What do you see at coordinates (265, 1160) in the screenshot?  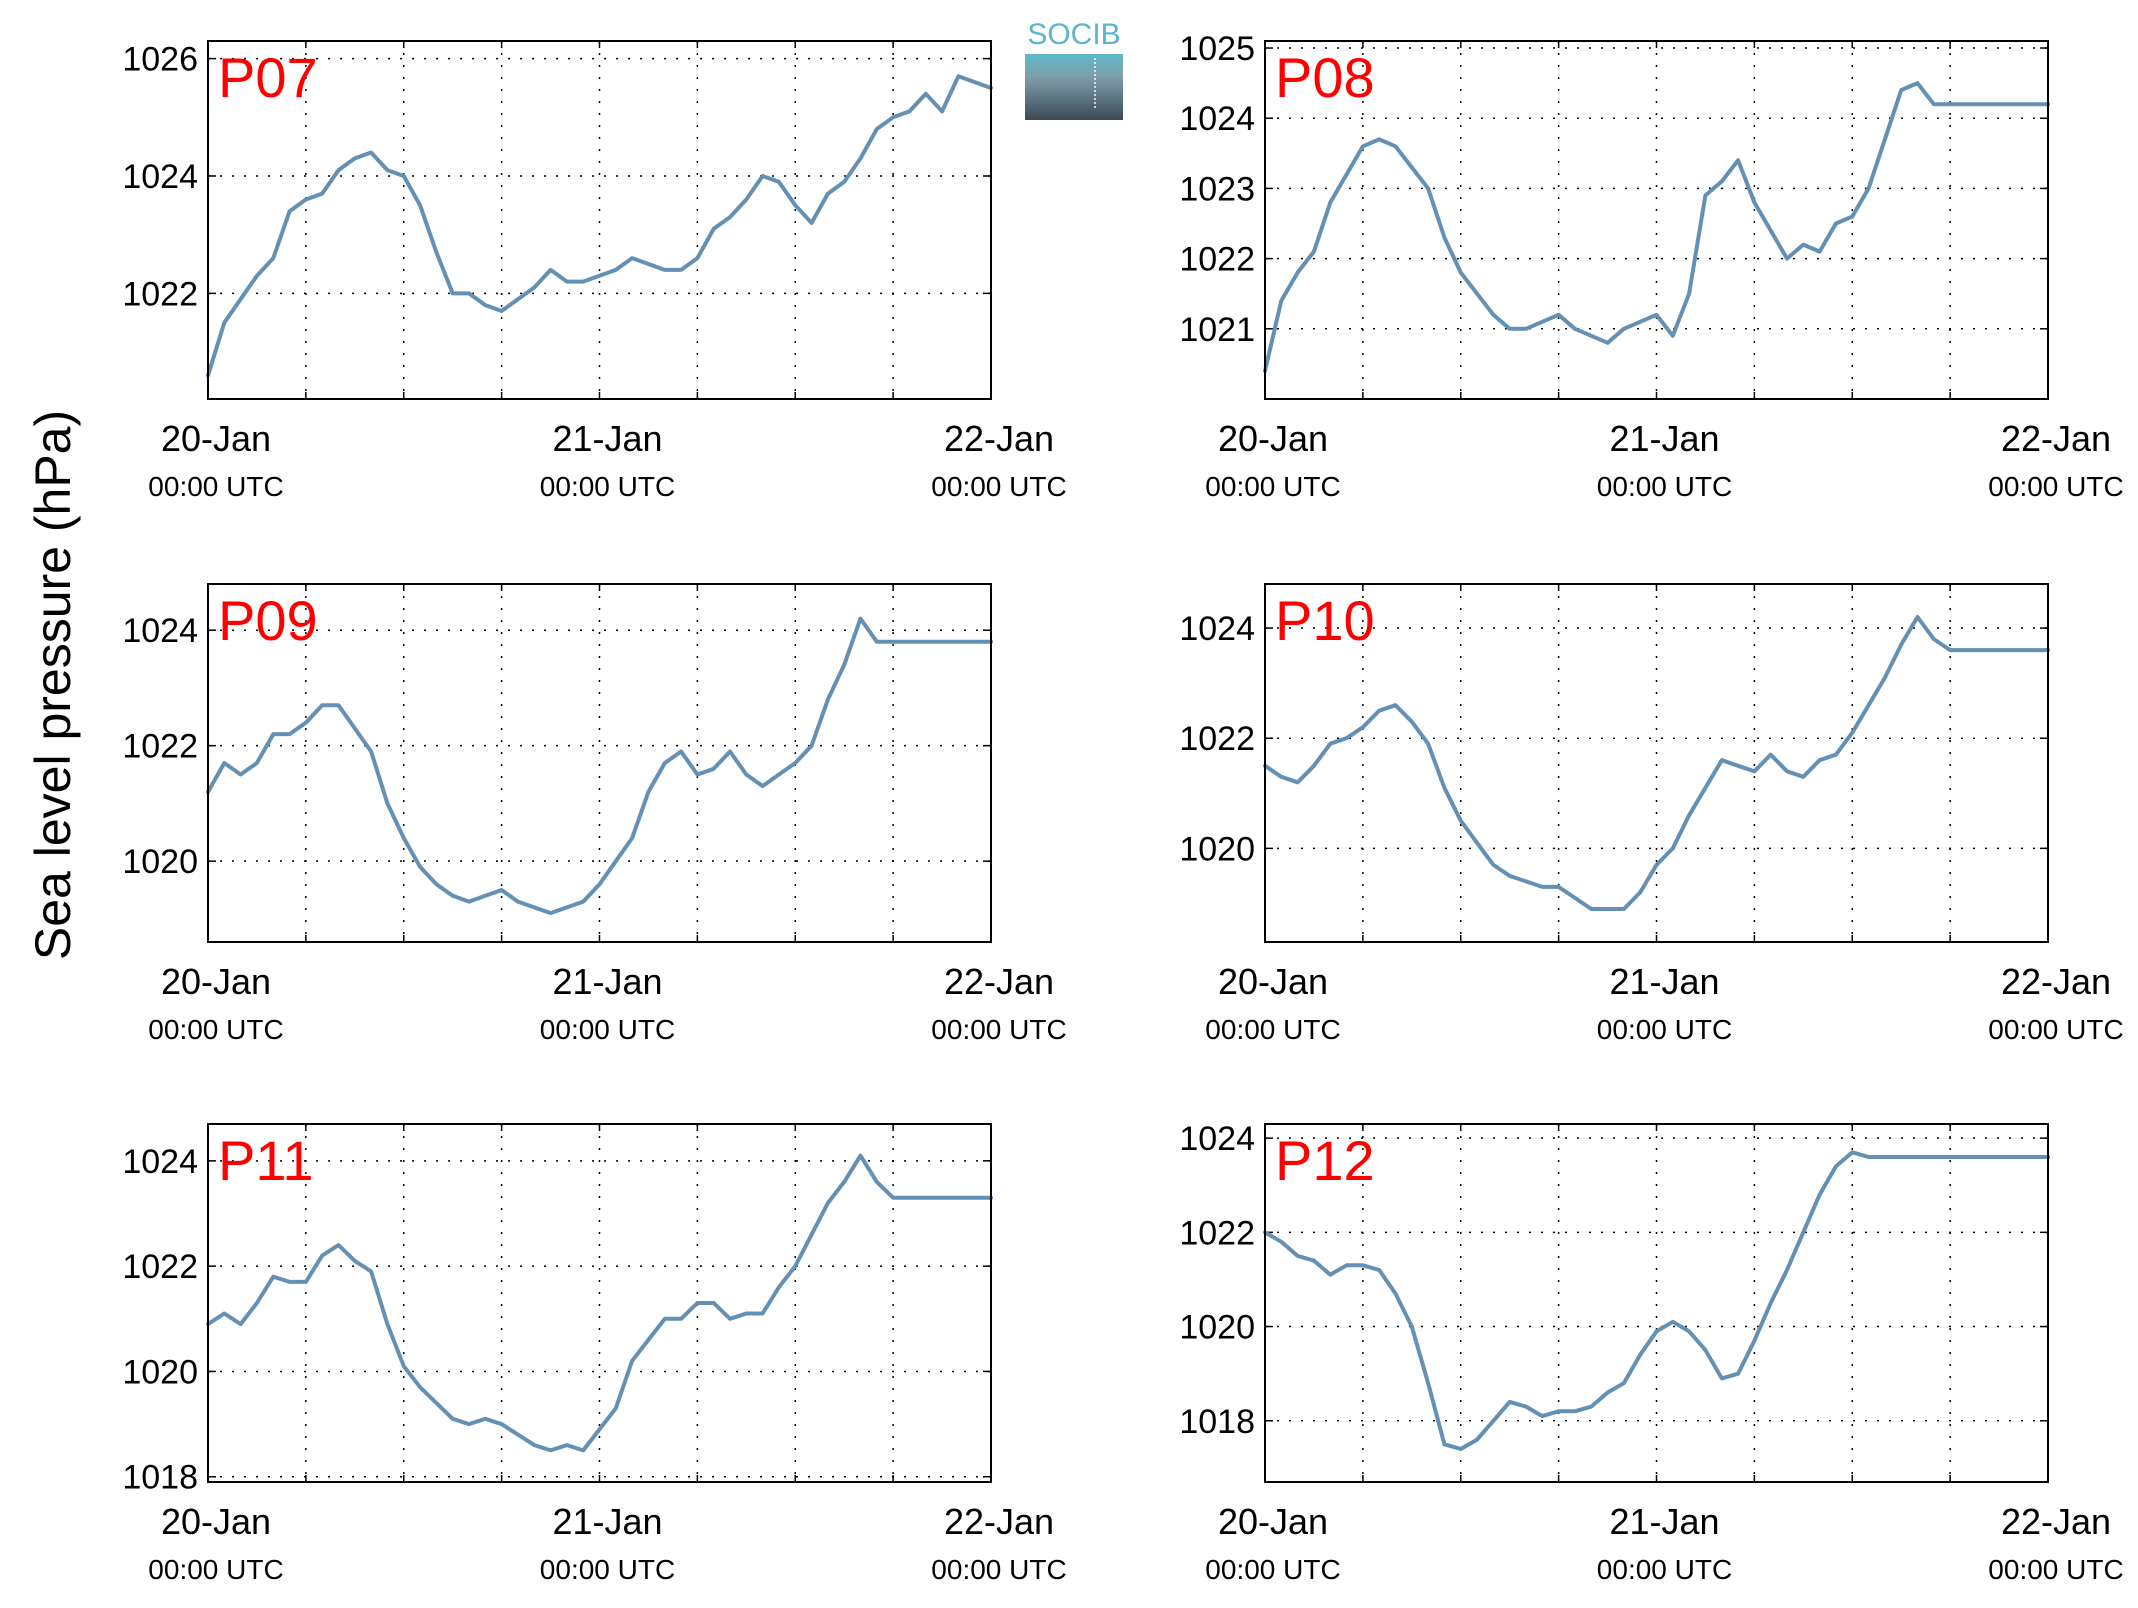 I see `panel-label: P11` at bounding box center [265, 1160].